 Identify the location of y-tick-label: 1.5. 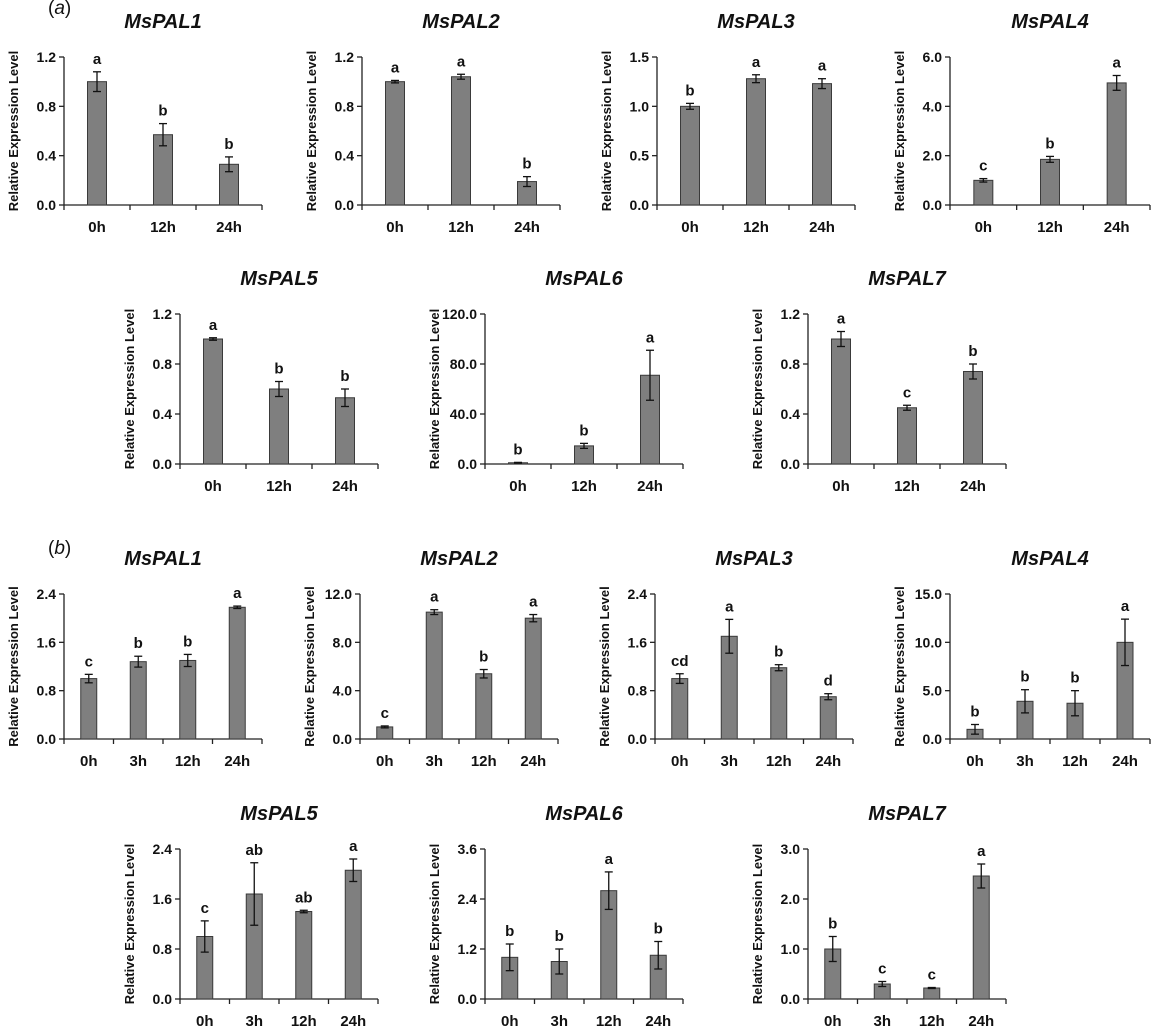
(640, 57).